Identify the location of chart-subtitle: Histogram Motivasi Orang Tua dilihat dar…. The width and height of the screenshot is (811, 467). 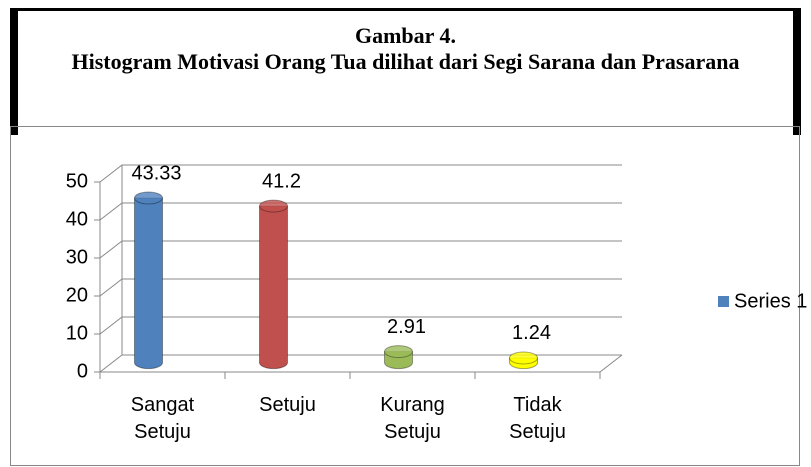
(405, 61).